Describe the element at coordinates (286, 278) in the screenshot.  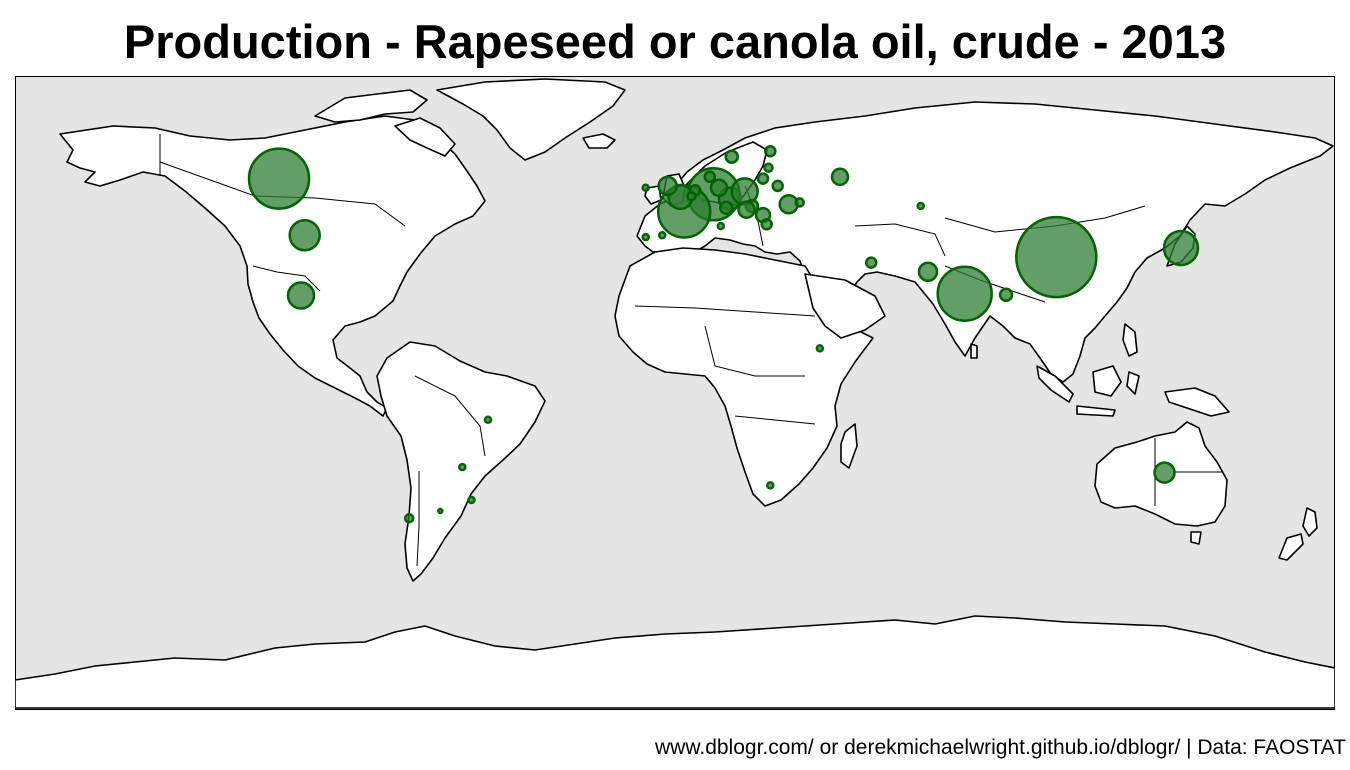
I see `border-us-mexico` at that location.